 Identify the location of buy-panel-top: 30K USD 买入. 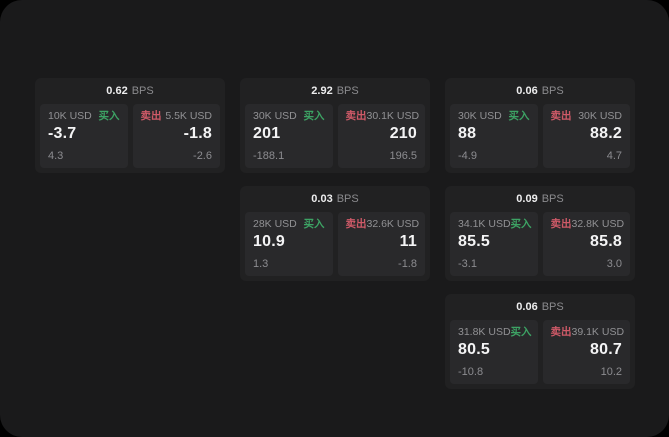
(289, 116).